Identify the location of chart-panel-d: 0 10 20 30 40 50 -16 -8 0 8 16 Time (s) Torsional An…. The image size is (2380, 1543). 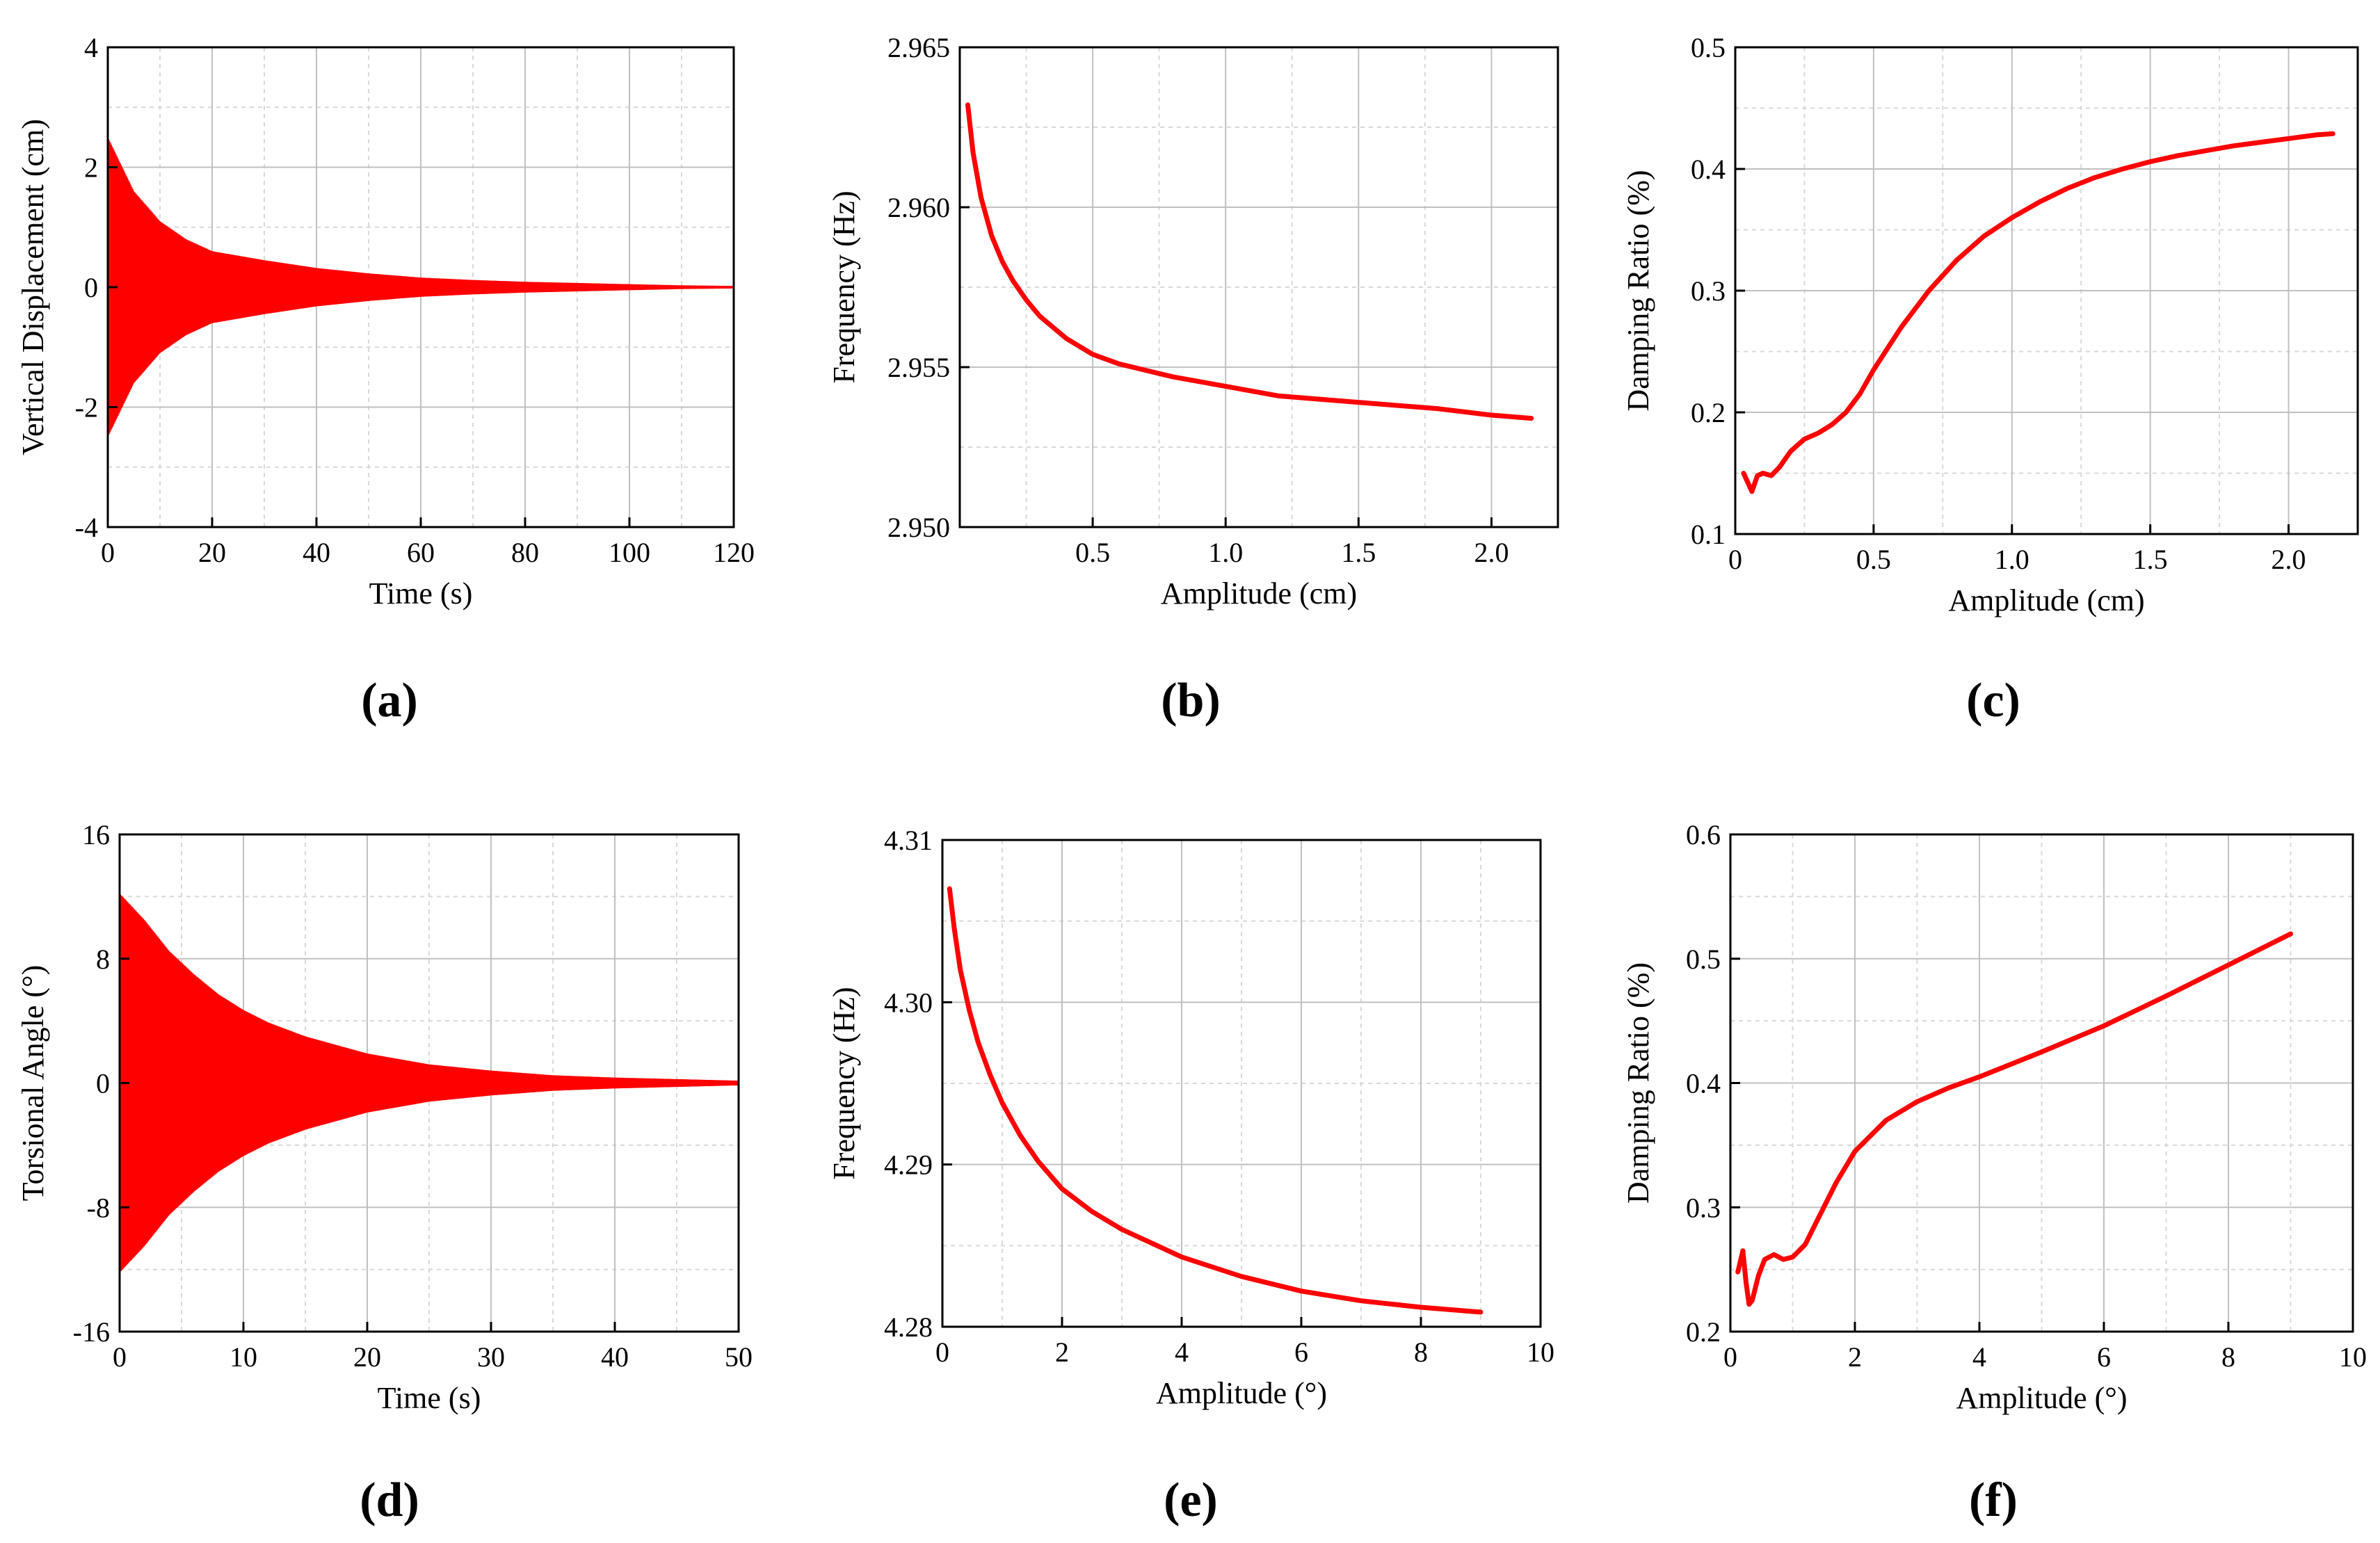
(384, 1173).